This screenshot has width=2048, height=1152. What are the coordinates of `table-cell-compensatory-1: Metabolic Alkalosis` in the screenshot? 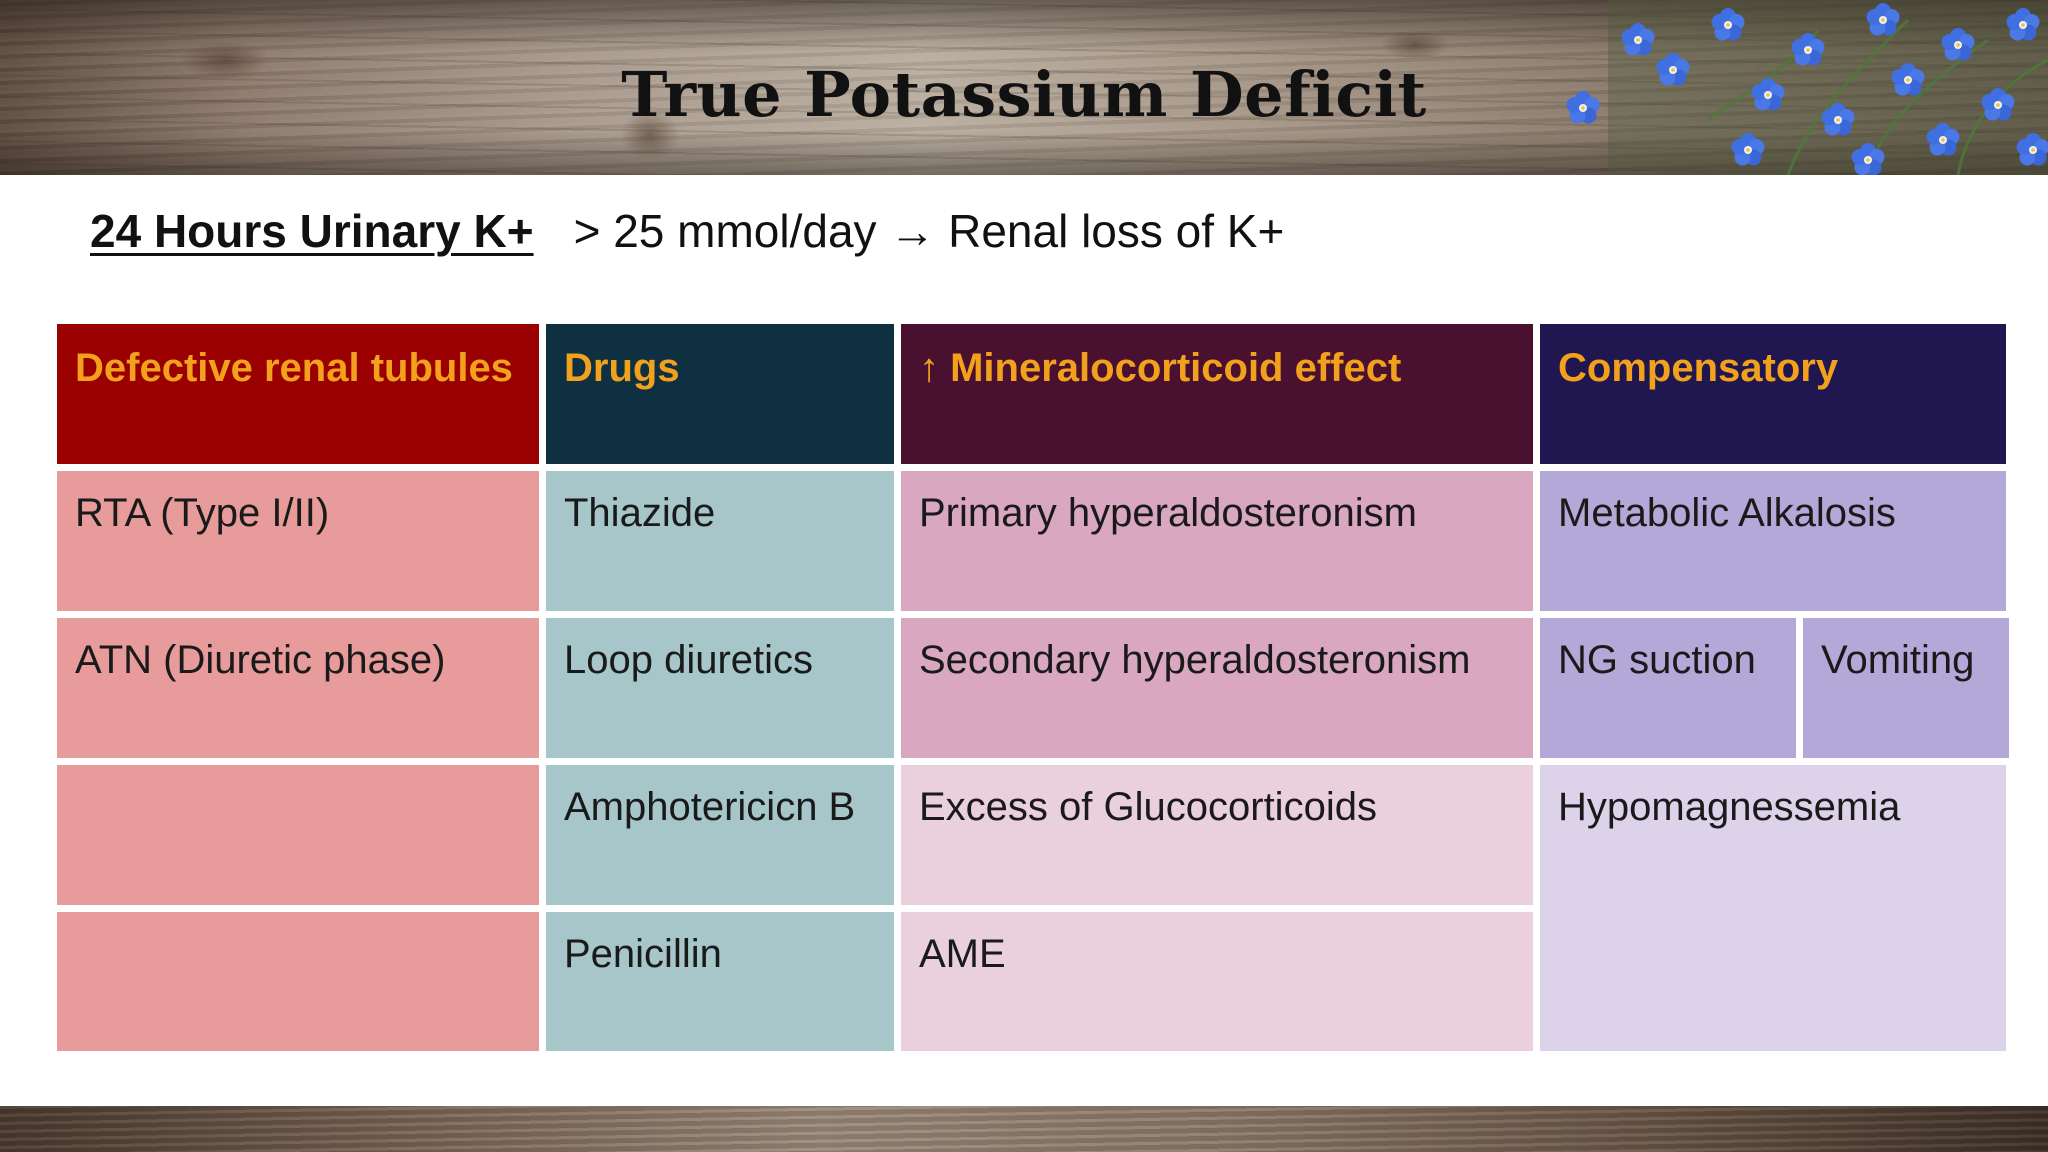 It's located at (1773, 541).